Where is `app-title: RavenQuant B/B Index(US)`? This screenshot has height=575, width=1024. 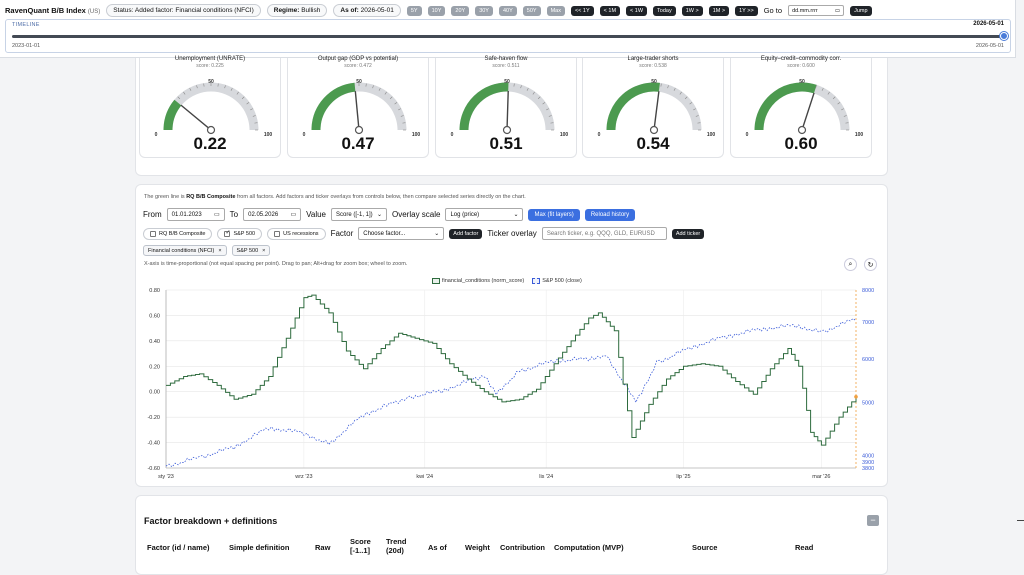
app-title: RavenQuant B/B Index(US) is located at coordinates (52, 10).